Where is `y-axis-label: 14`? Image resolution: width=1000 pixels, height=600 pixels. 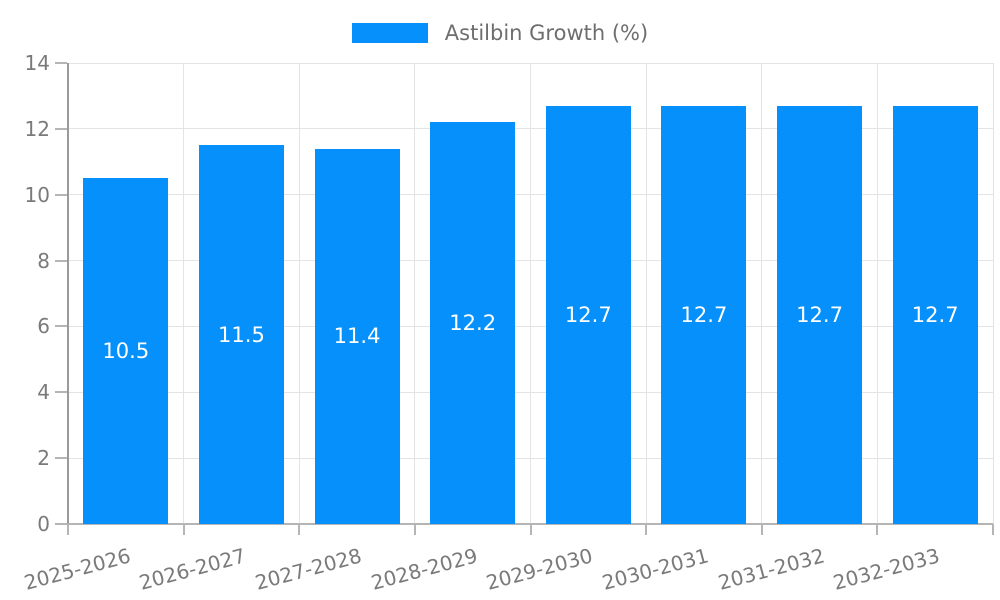 y-axis-label: 14 is located at coordinates (37, 63).